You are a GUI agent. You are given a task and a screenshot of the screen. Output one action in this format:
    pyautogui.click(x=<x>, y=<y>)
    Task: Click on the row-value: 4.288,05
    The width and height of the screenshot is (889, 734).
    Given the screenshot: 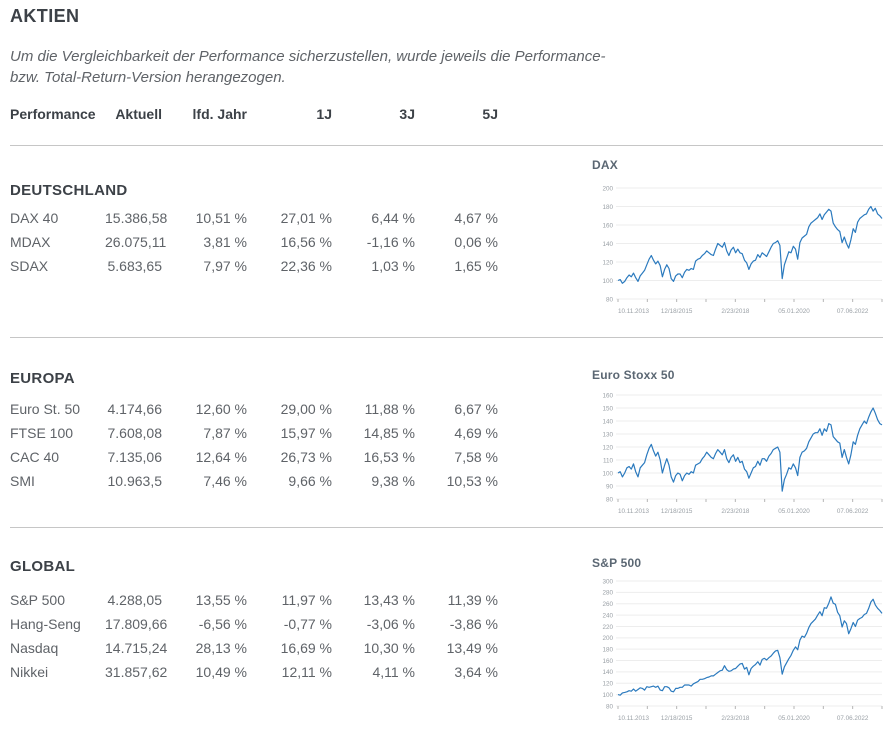 What is the action you would take?
    pyautogui.click(x=135, y=600)
    